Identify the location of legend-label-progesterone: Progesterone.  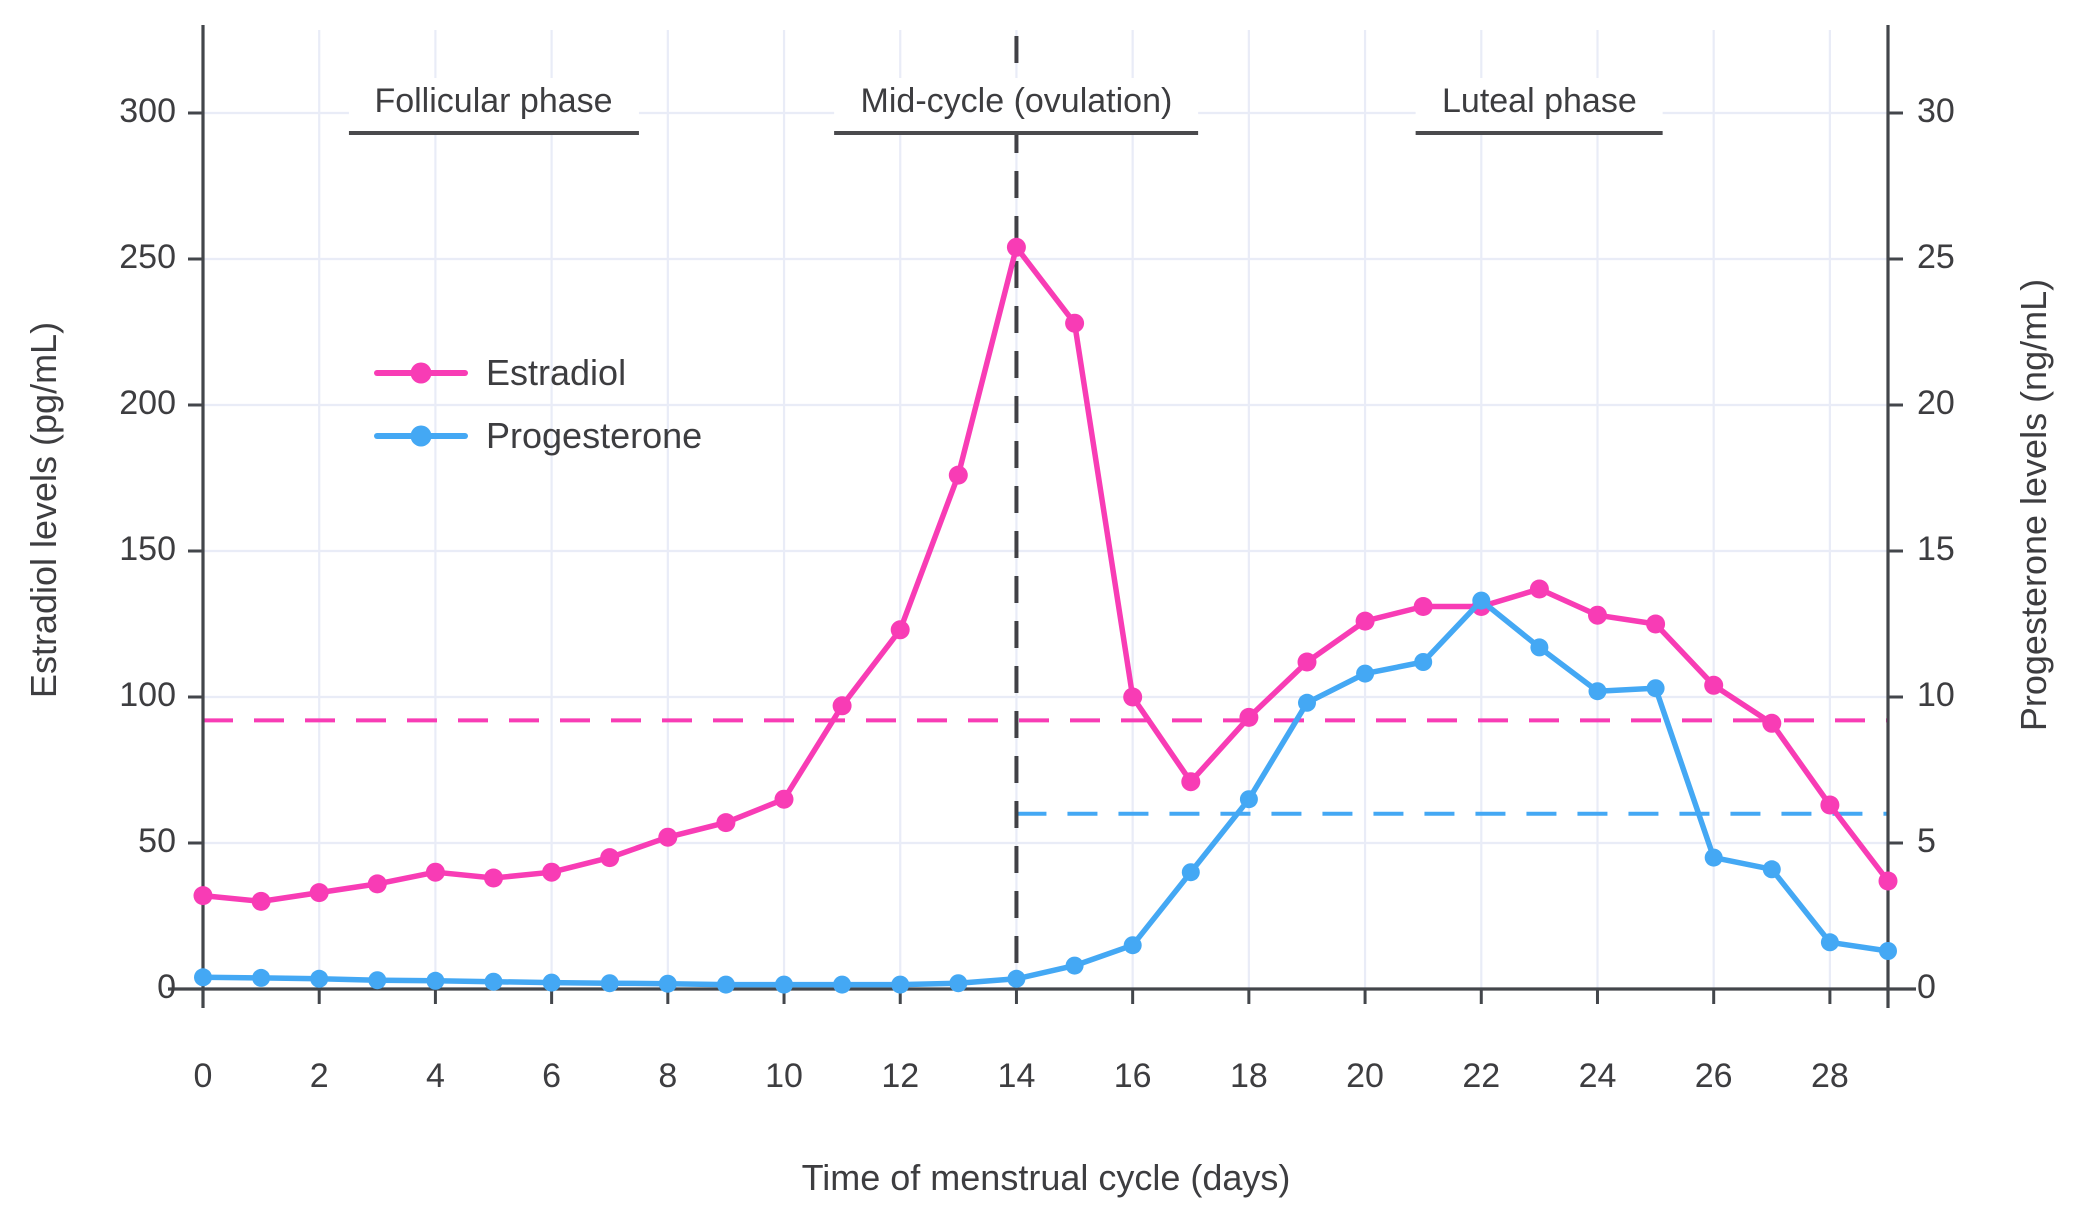
(594, 435).